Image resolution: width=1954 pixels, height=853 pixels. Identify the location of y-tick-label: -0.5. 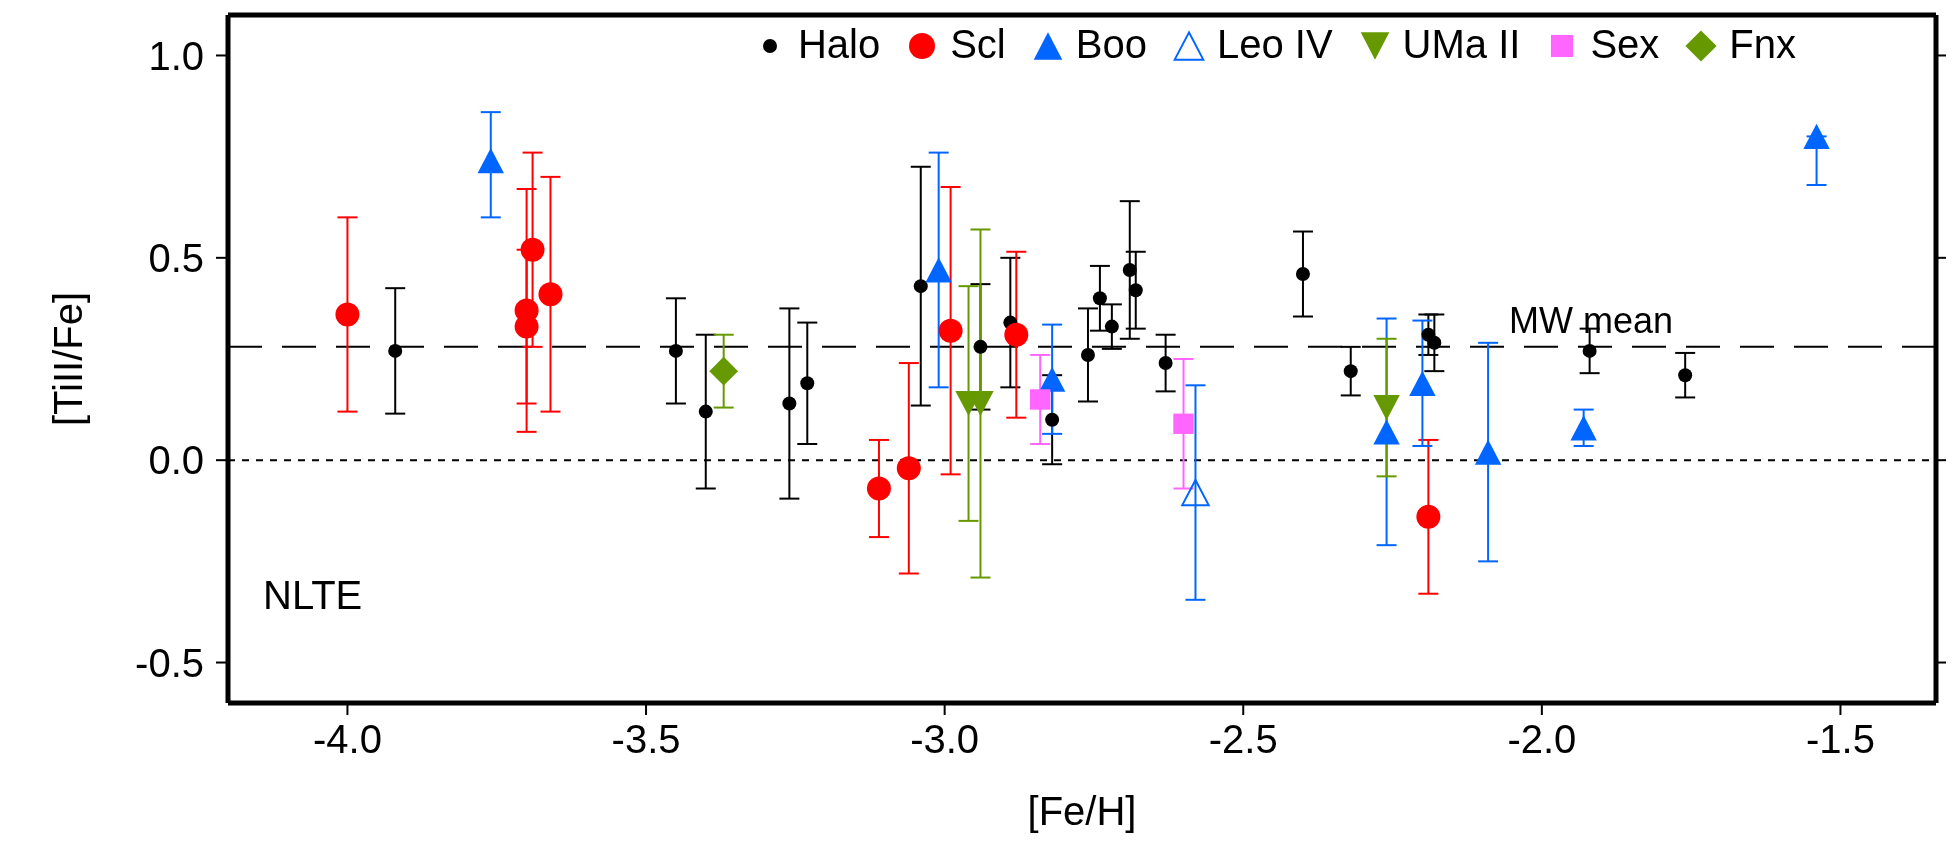
(169, 662).